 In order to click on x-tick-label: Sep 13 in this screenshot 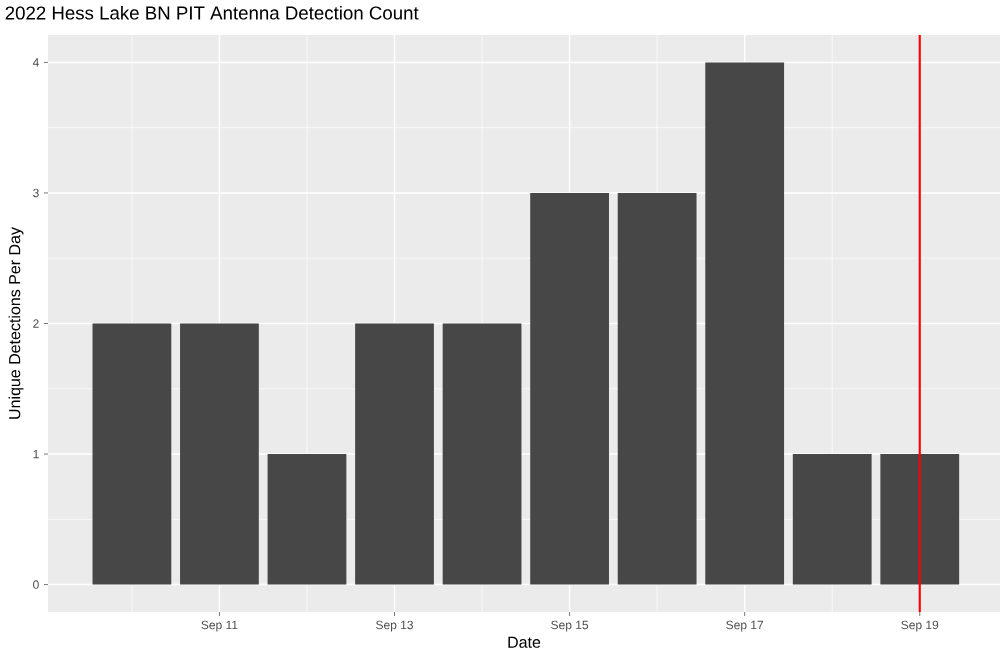, I will do `click(394, 626)`.